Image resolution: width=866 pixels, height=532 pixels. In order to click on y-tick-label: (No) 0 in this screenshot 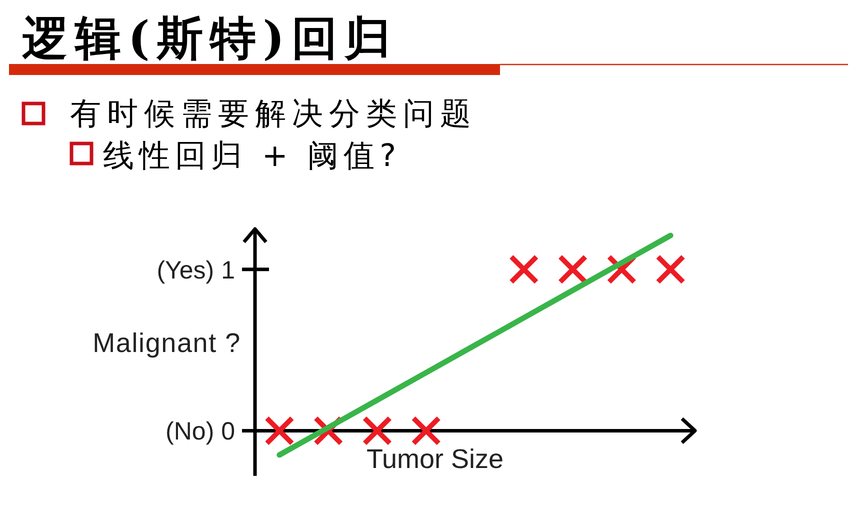, I will do `click(200, 432)`.